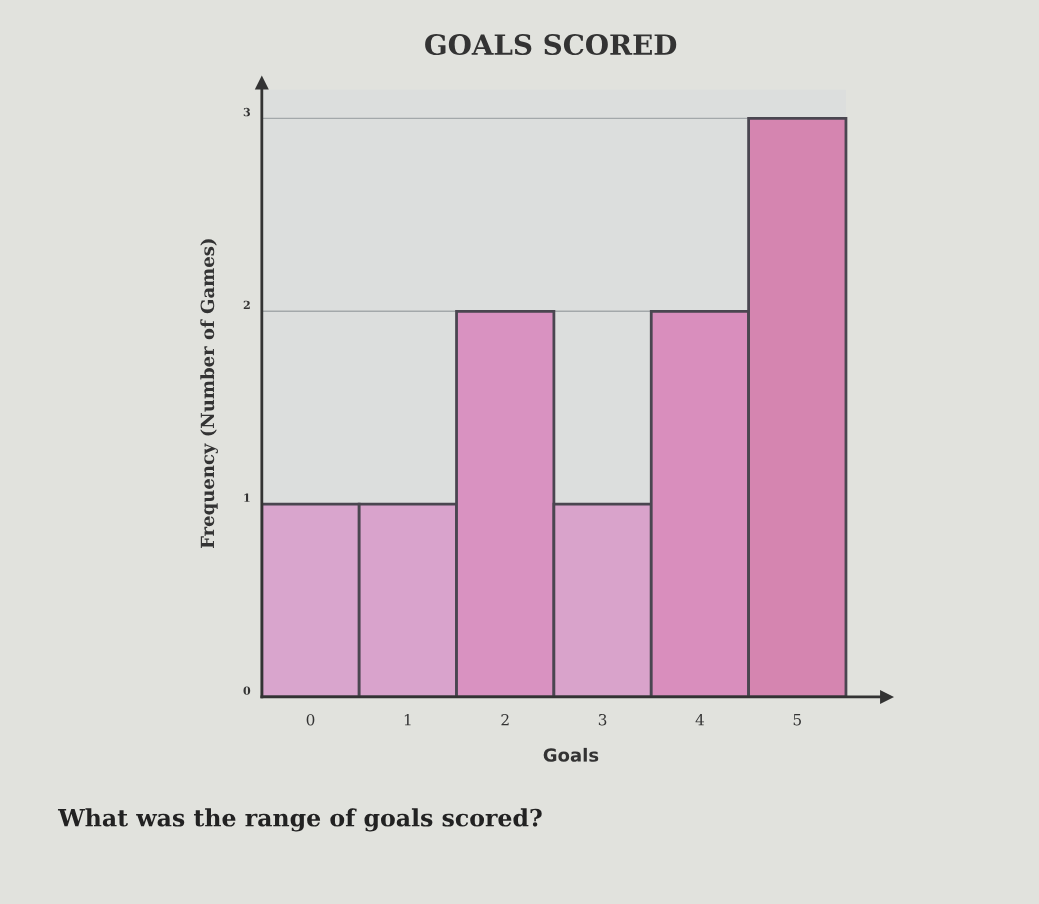 The width and height of the screenshot is (1039, 904). Describe the element at coordinates (602, 719) in the screenshot. I see `x-tick-label: 3` at that location.